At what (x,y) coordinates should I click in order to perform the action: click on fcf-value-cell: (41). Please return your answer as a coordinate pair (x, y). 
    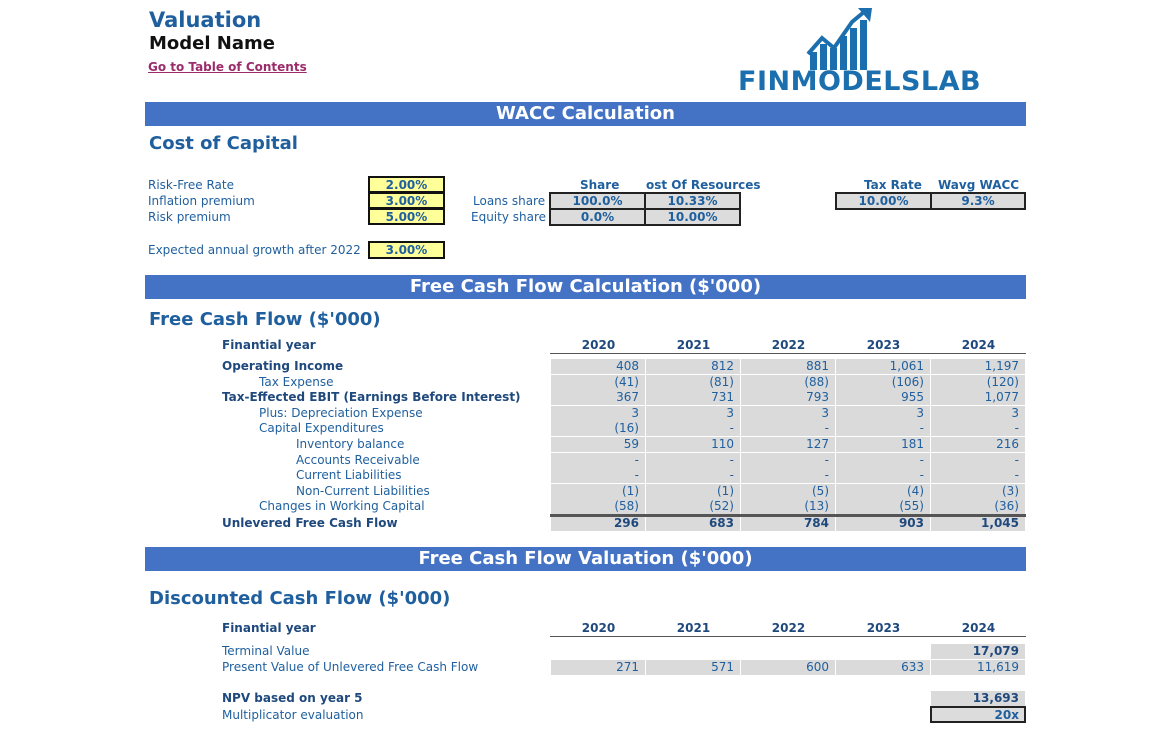
    Looking at the image, I should click on (598, 382).